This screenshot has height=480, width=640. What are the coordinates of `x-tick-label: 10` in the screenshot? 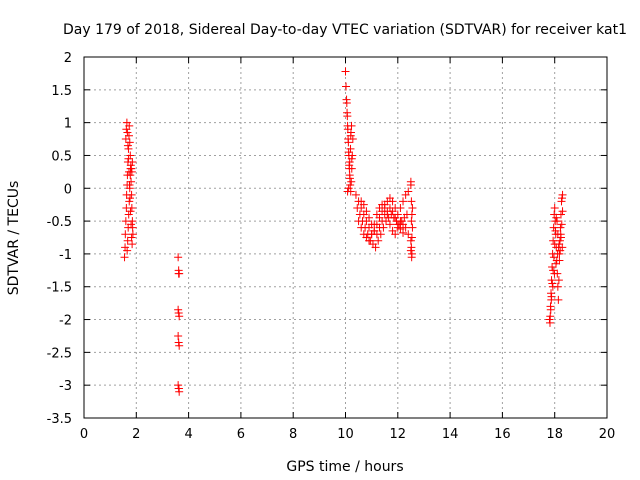 It's located at (345, 434).